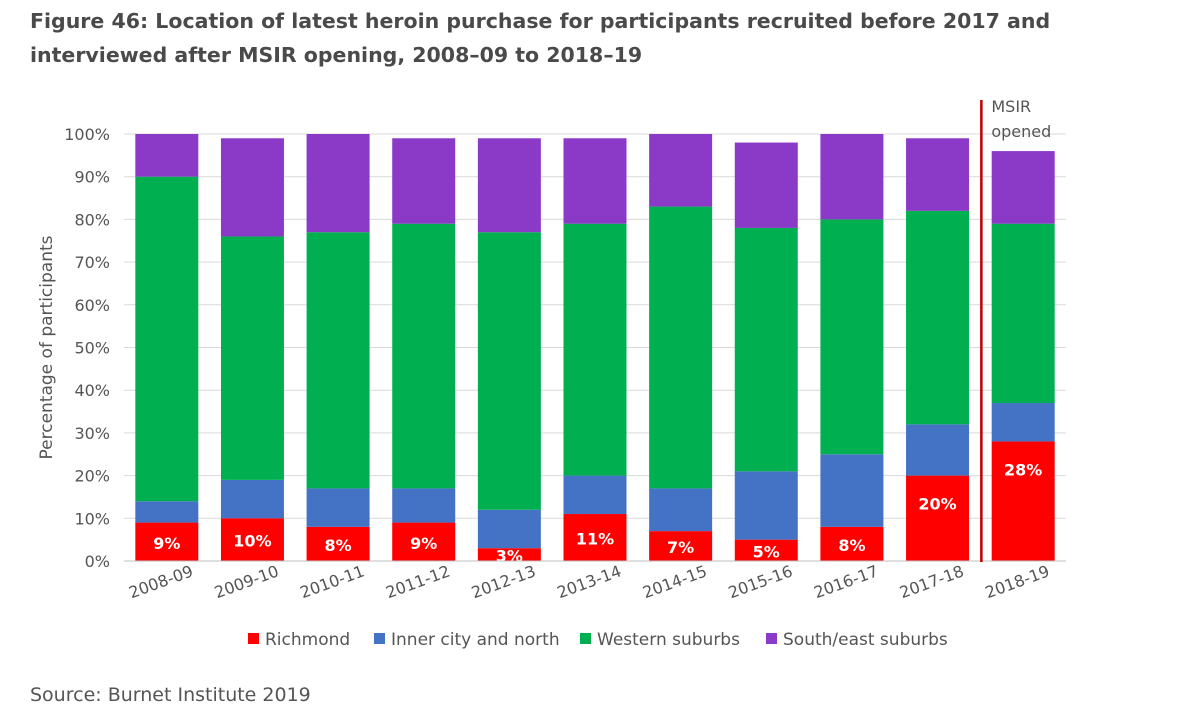 Image resolution: width=1200 pixels, height=725 pixels. Describe the element at coordinates (865, 640) in the screenshot. I see `legend-label: South/east suburbs` at that location.